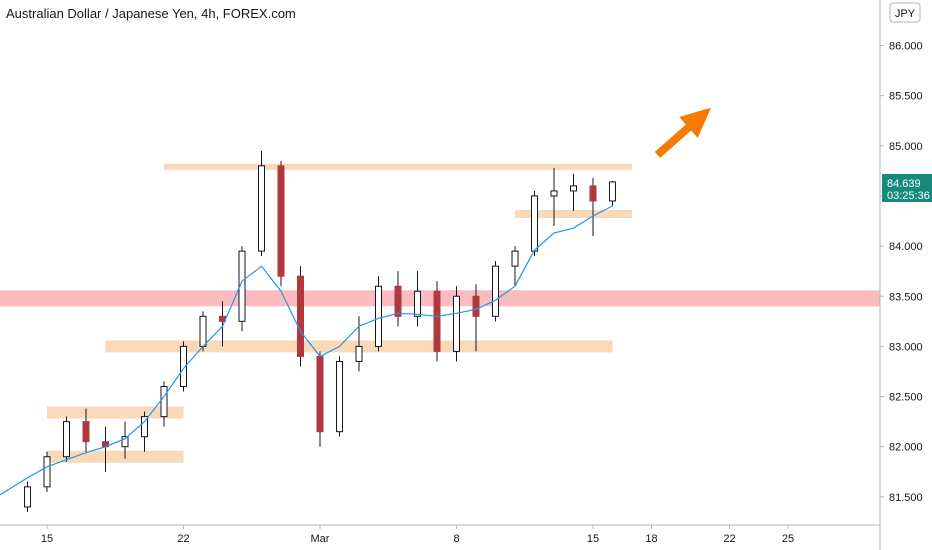 This screenshot has width=932, height=550. What do you see at coordinates (906, 297) in the screenshot?
I see `y-tick-label: 83.500` at bounding box center [906, 297].